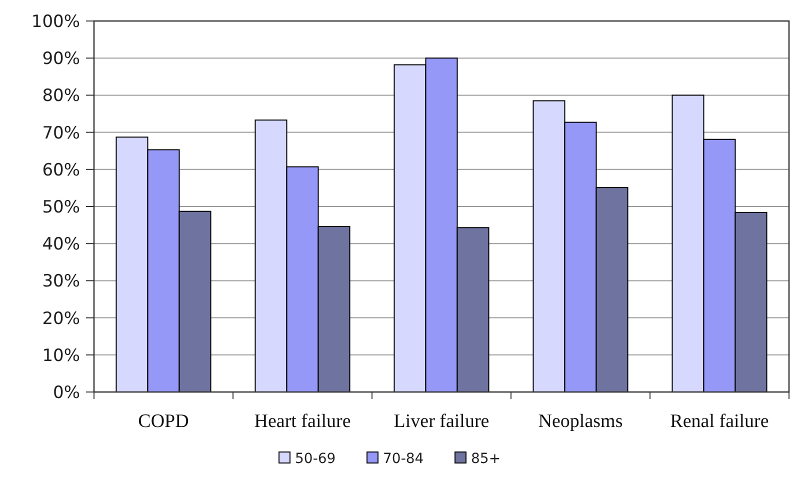 The height and width of the screenshot is (483, 792). What do you see at coordinates (66, 392) in the screenshot?
I see `y-tick-label: 0%` at bounding box center [66, 392].